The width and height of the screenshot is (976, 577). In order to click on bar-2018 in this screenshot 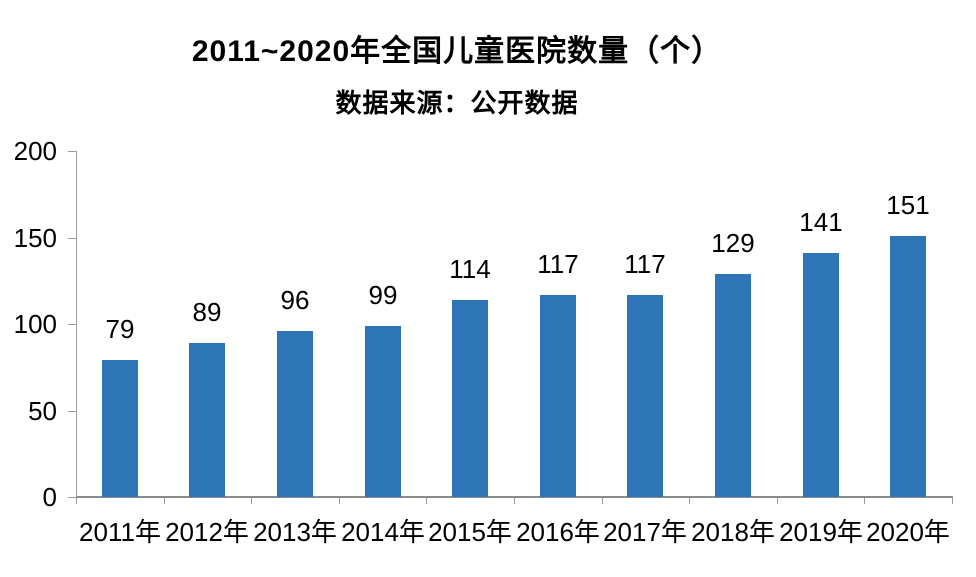, I will do `click(733, 385)`.